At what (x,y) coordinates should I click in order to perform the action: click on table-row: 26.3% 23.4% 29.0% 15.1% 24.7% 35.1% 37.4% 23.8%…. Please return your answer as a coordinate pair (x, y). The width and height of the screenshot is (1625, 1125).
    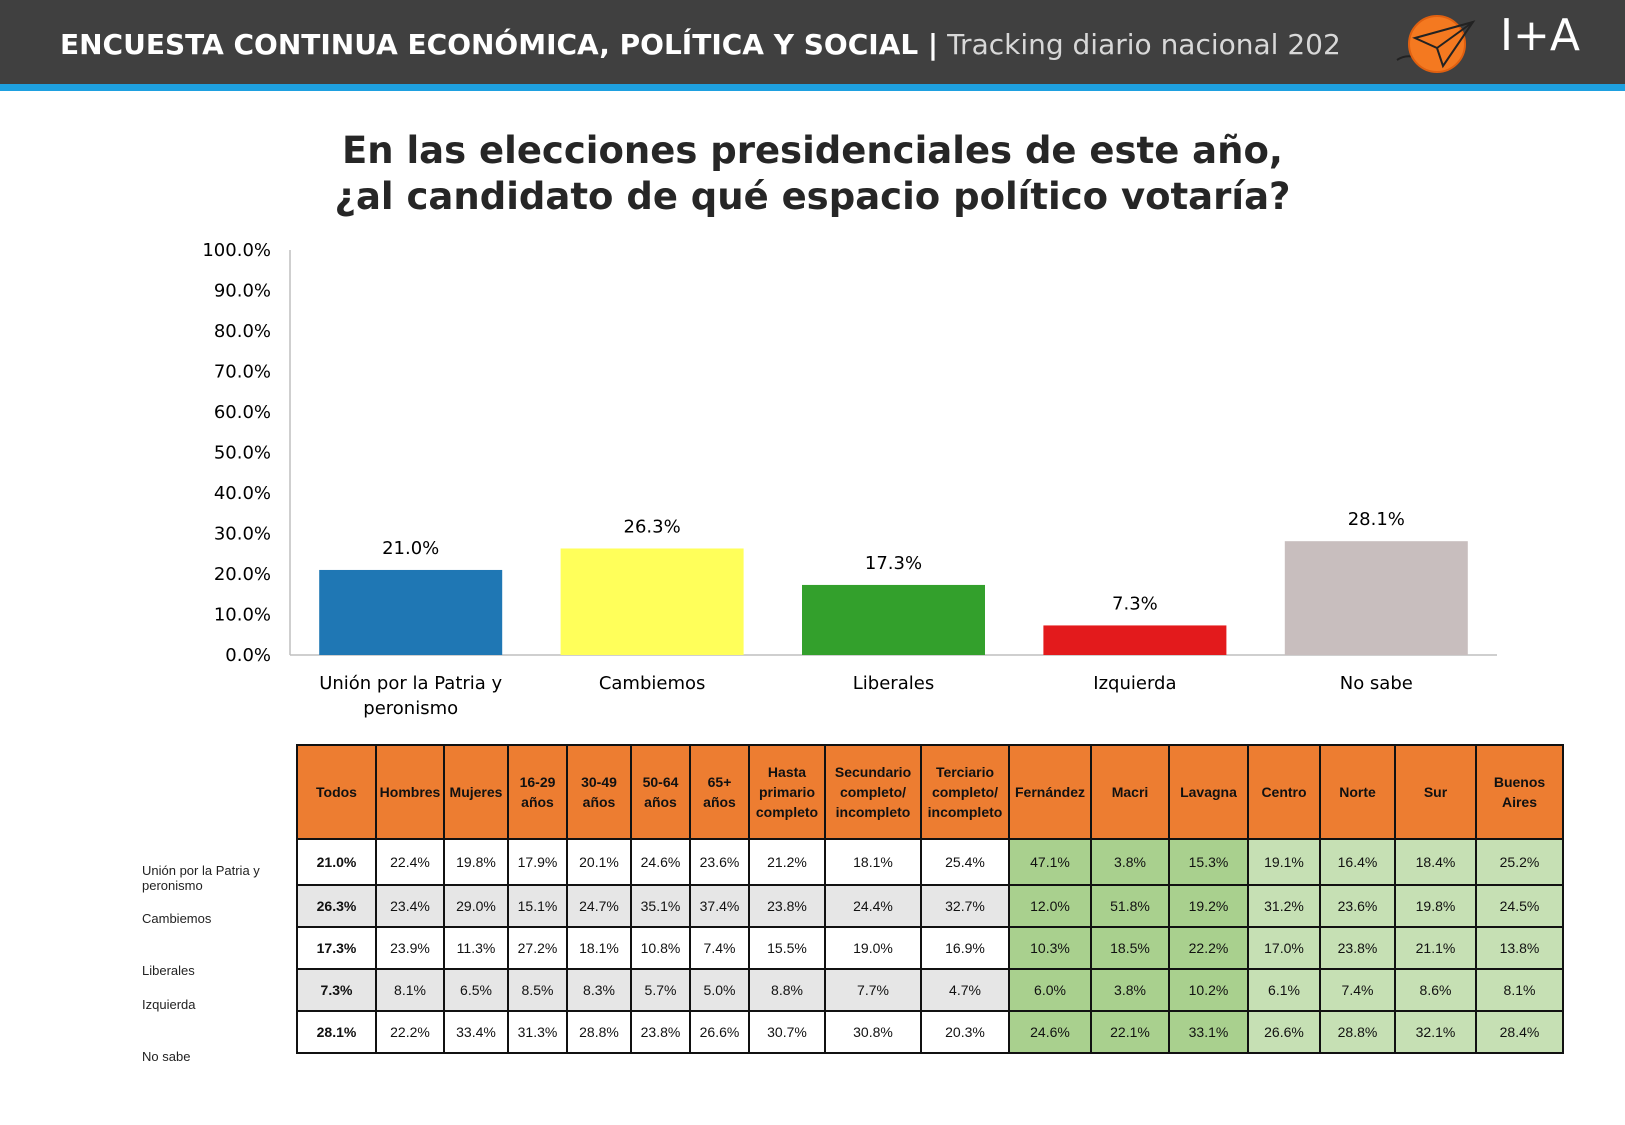
    Looking at the image, I should click on (930, 906).